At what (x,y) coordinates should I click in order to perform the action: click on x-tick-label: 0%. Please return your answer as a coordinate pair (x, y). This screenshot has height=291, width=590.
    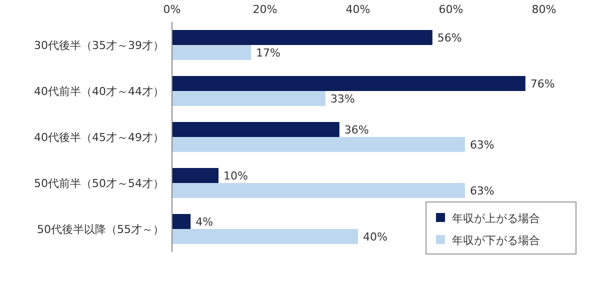
    Looking at the image, I should click on (172, 9).